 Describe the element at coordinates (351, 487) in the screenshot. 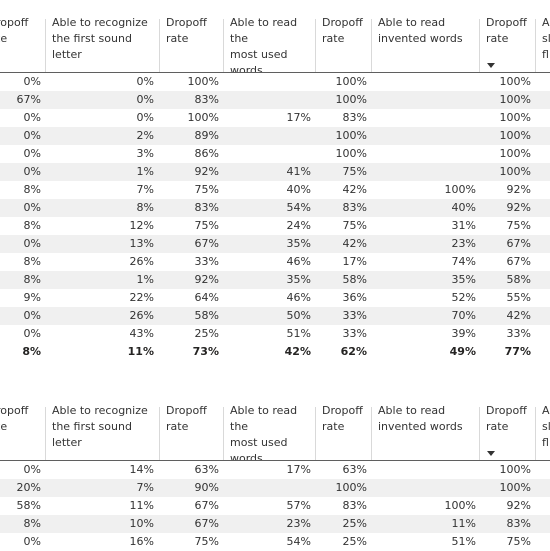

I see `dropoff-rate-cell-2: 100%` at that location.